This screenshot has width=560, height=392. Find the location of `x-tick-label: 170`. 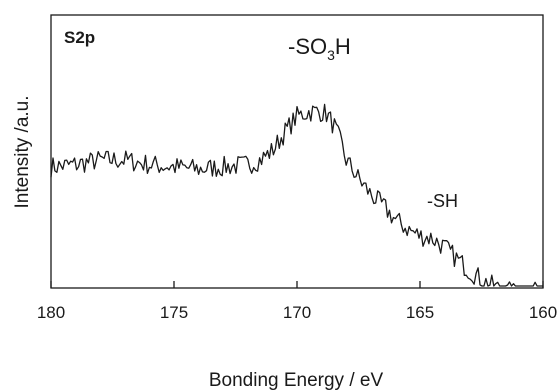

x-tick-label: 170 is located at coordinates (297, 312).